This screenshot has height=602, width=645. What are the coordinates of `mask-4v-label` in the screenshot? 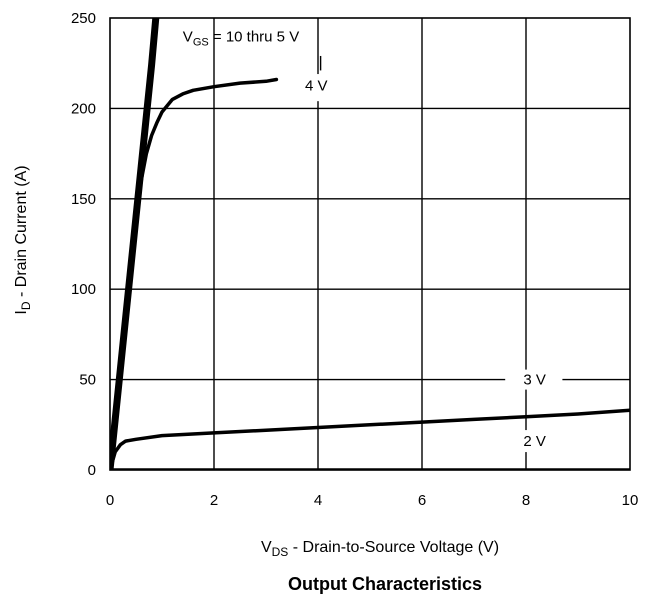 It's located at (333, 88).